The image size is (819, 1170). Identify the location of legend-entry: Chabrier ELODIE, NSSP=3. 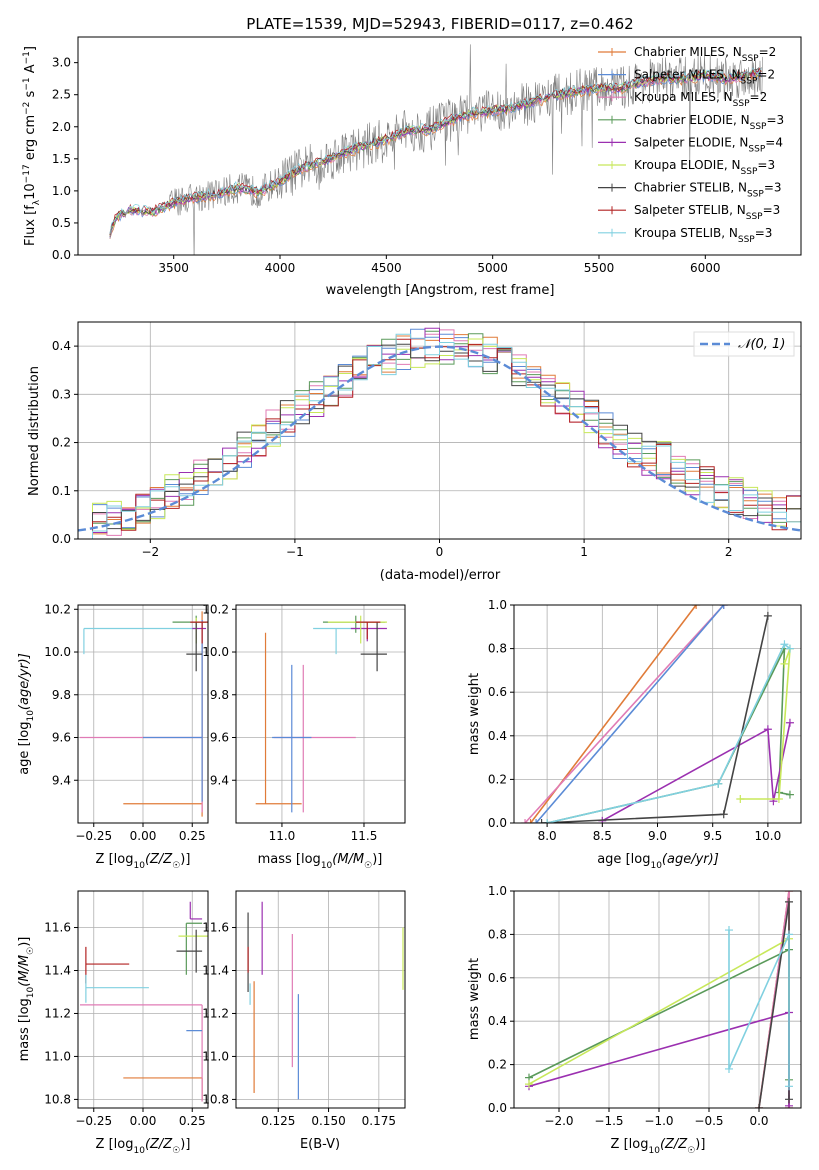
(709, 122).